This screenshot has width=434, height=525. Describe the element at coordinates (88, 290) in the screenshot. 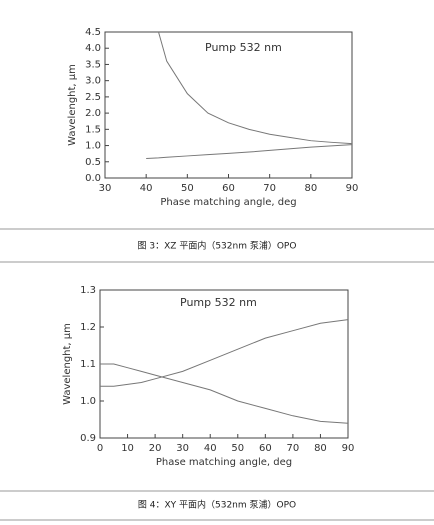

I see `y-tick-label: 1.3` at that location.